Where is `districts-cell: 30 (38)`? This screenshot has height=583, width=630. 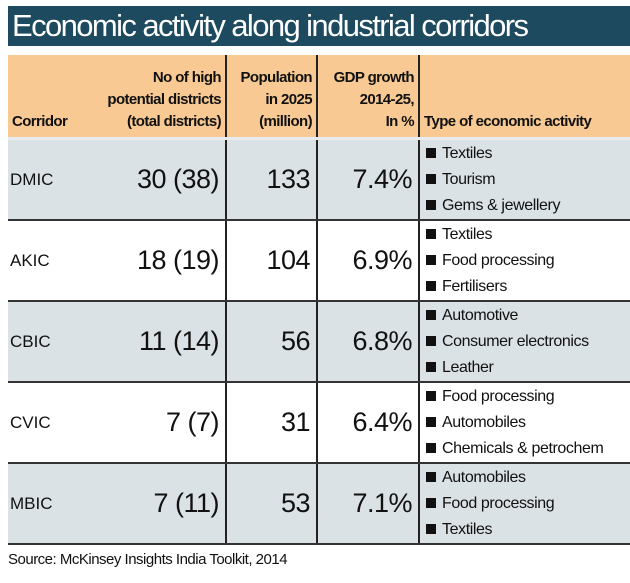 districts-cell: 30 (38) is located at coordinates (172, 179).